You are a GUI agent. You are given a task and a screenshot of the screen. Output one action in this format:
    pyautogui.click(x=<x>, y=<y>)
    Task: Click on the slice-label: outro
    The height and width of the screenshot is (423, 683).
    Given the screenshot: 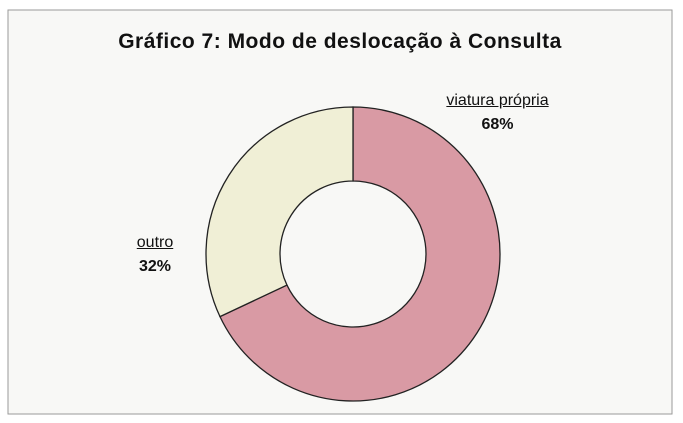 What is the action you would take?
    pyautogui.click(x=155, y=242)
    